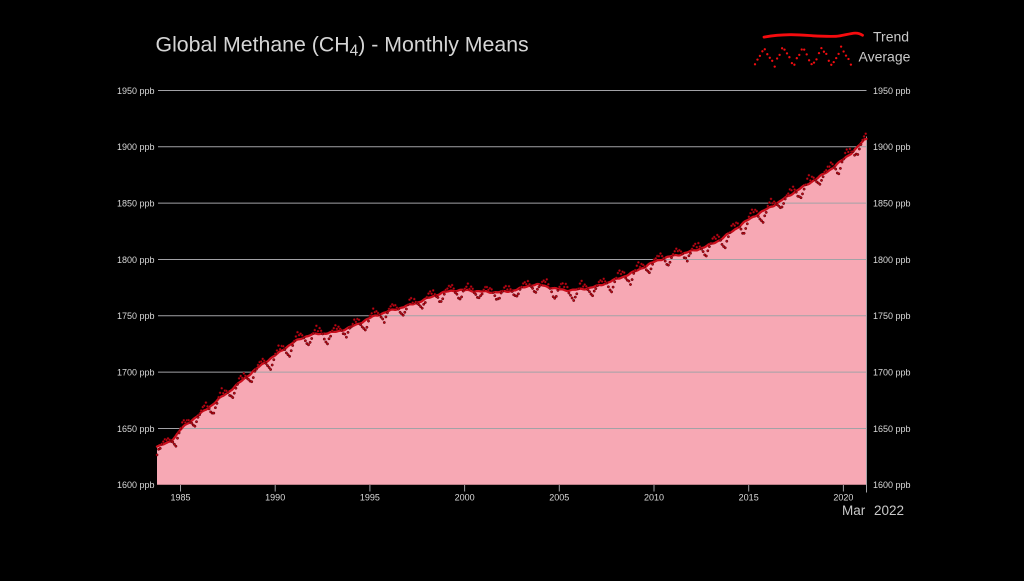 The image size is (1024, 581). Describe the element at coordinates (180, 497) in the screenshot. I see `svg-text: 1985` at that location.